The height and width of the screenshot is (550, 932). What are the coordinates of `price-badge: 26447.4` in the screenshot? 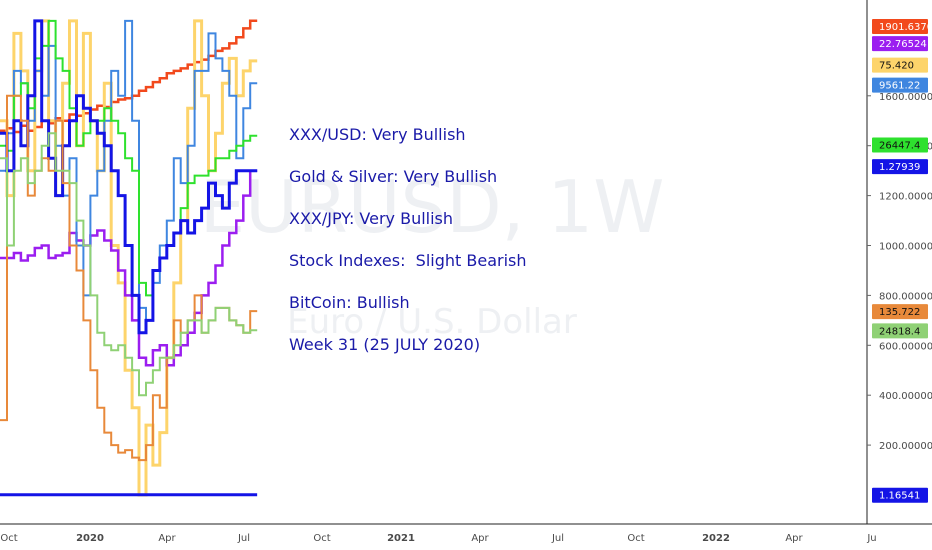 It's located at (900, 145).